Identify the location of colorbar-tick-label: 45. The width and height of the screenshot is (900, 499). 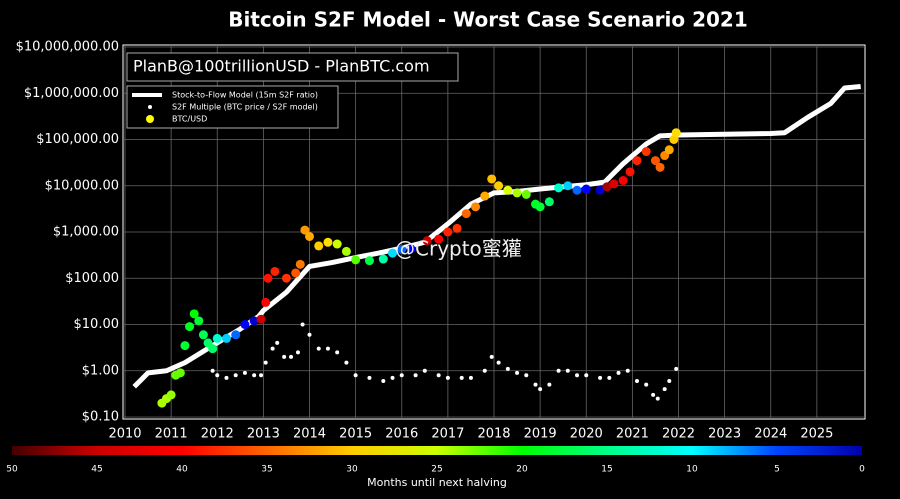
(96, 470).